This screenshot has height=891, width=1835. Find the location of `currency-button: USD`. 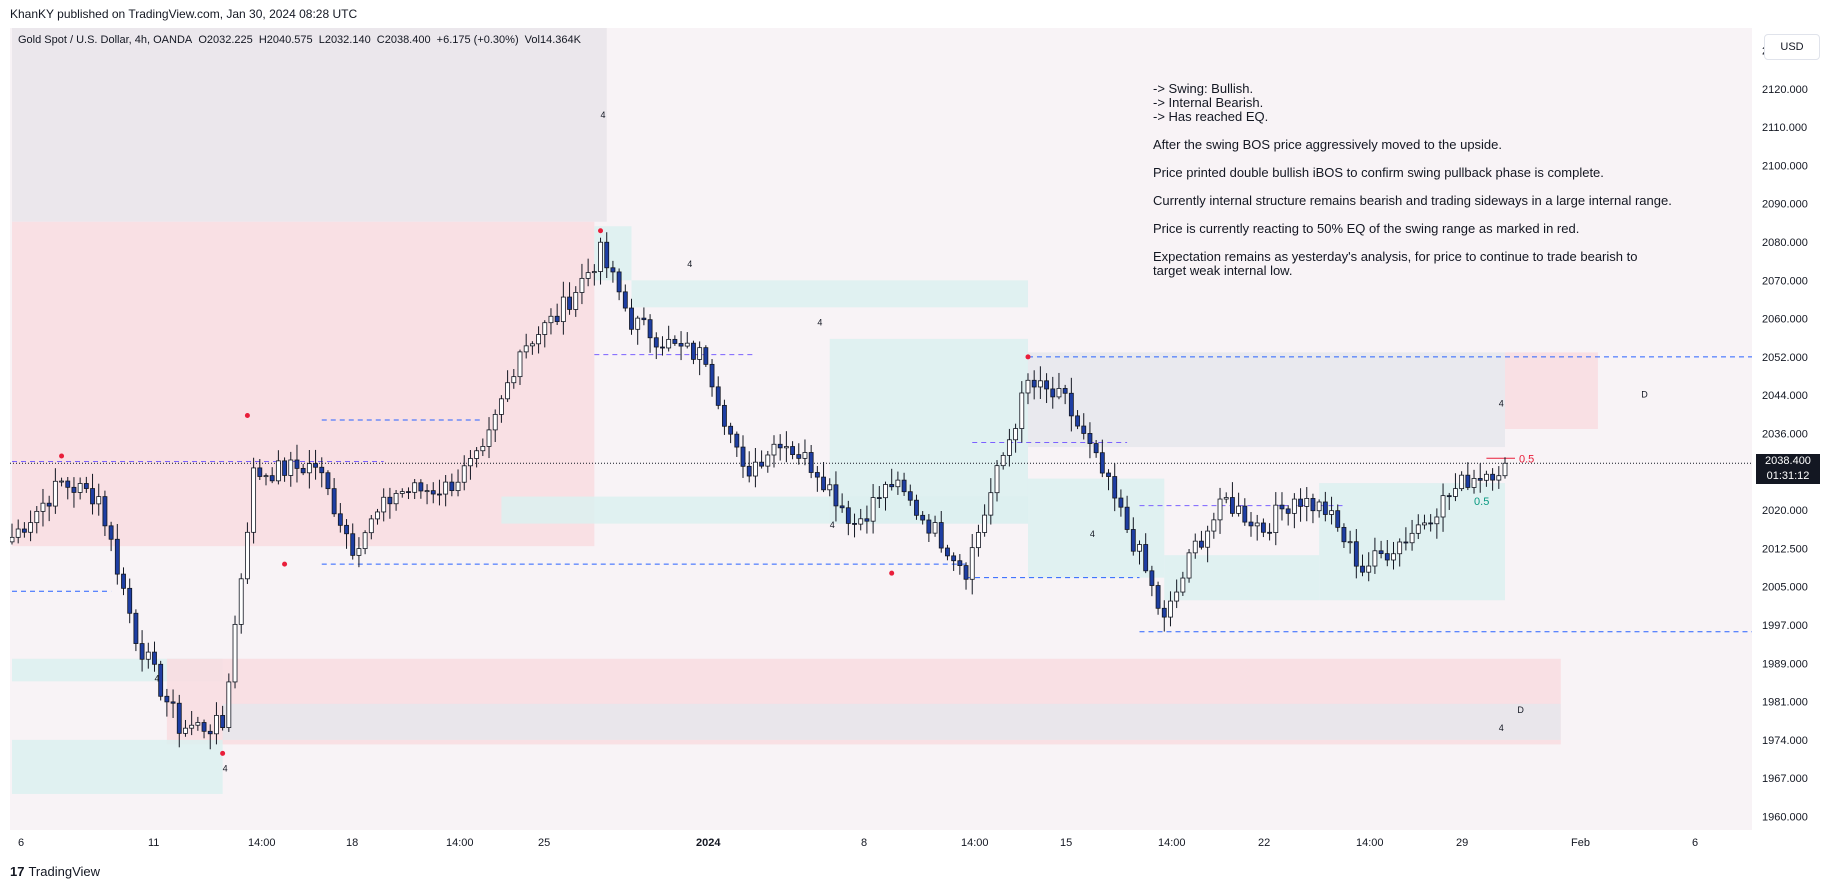

currency-button: USD is located at coordinates (1792, 47).